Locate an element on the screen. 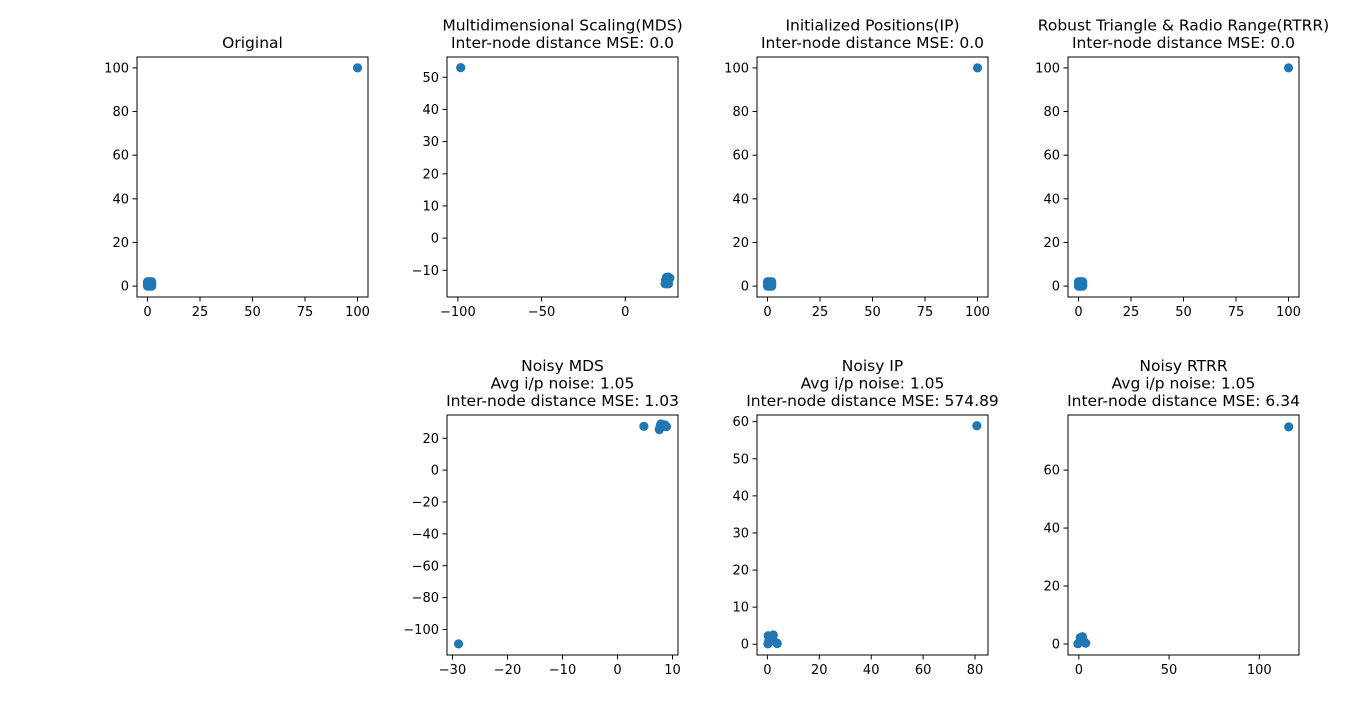 The image size is (1366, 711). y-tick-label: −20 is located at coordinates (425, 503).